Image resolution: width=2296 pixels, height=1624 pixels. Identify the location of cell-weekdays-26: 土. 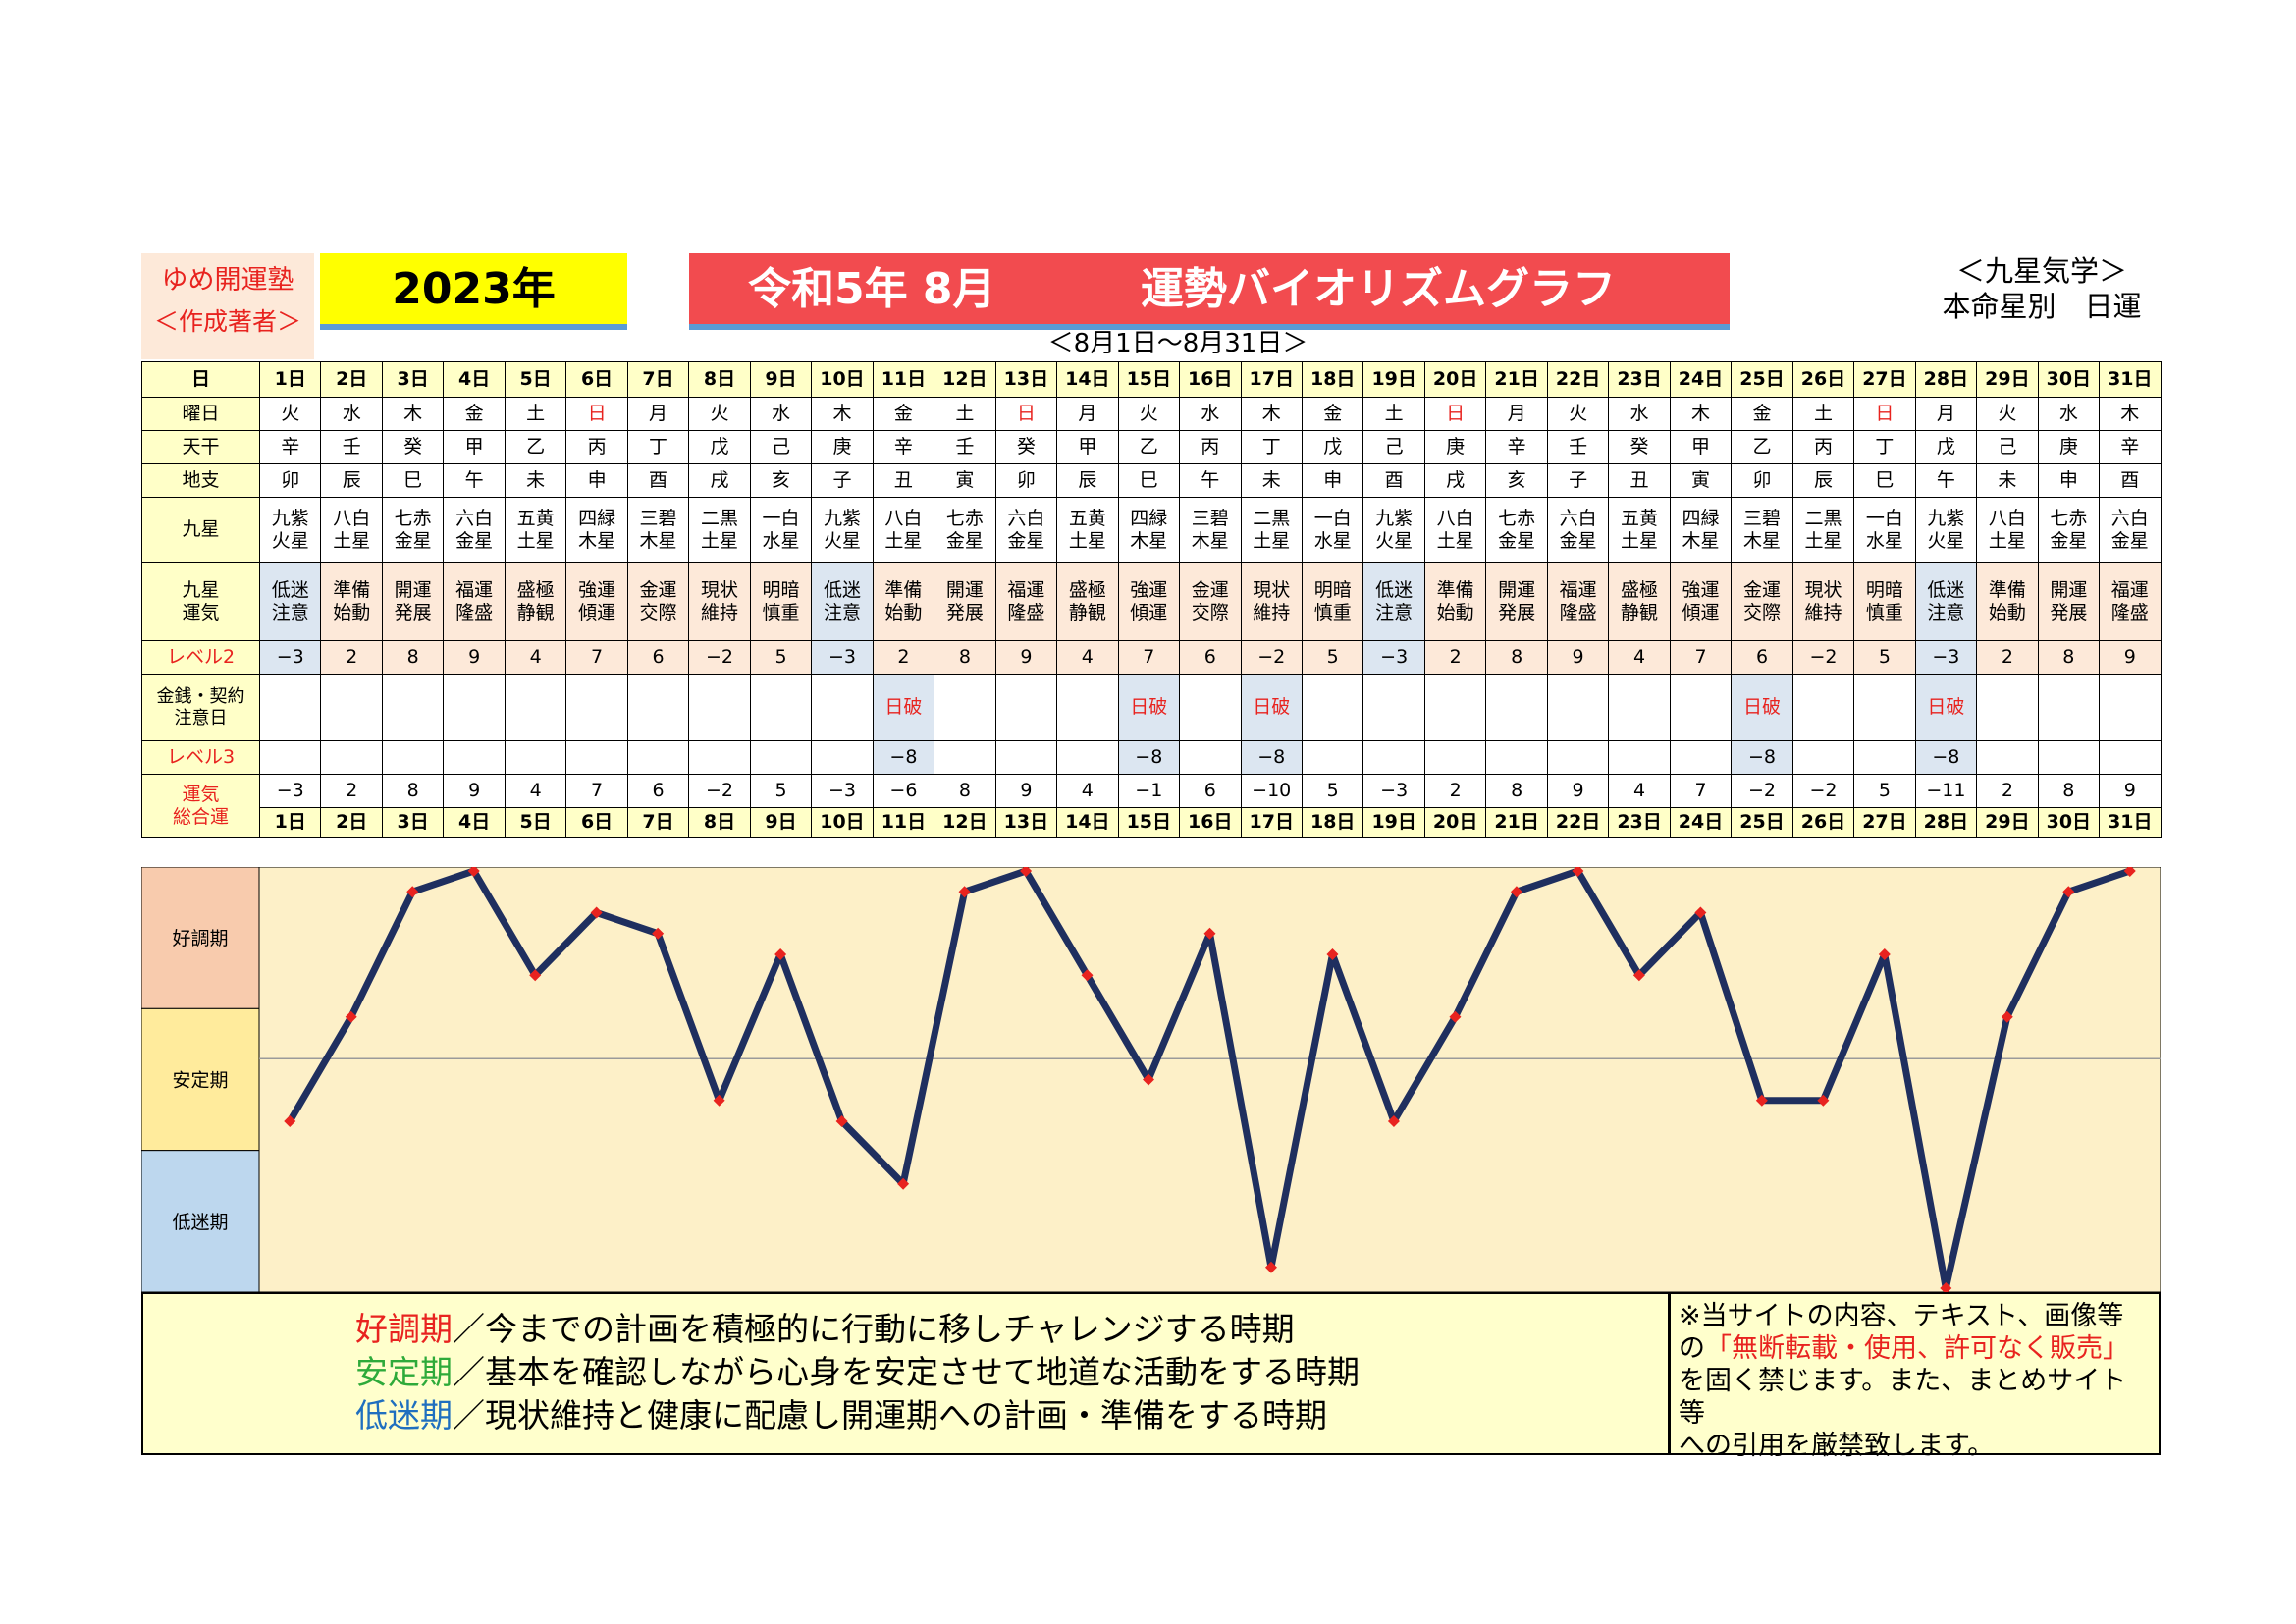
(1823, 414).